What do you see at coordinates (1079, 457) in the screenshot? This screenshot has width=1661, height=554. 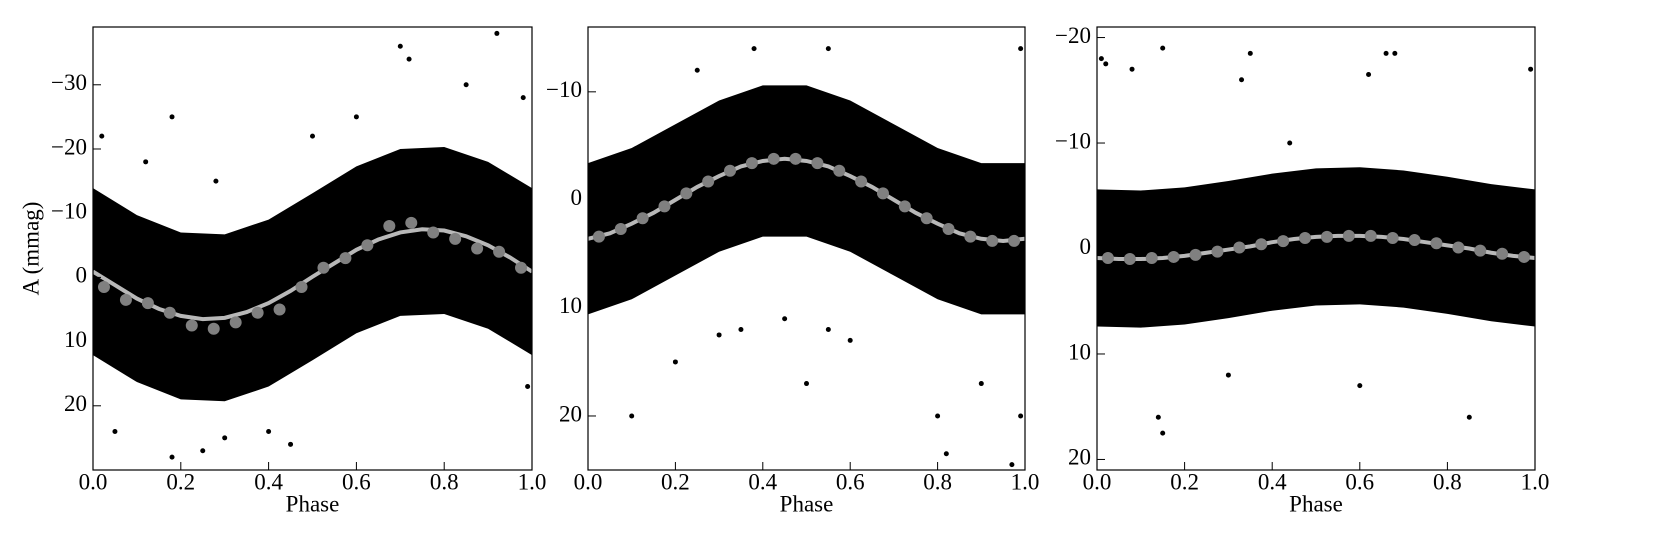 I see `y-tick-label: 20` at bounding box center [1079, 457].